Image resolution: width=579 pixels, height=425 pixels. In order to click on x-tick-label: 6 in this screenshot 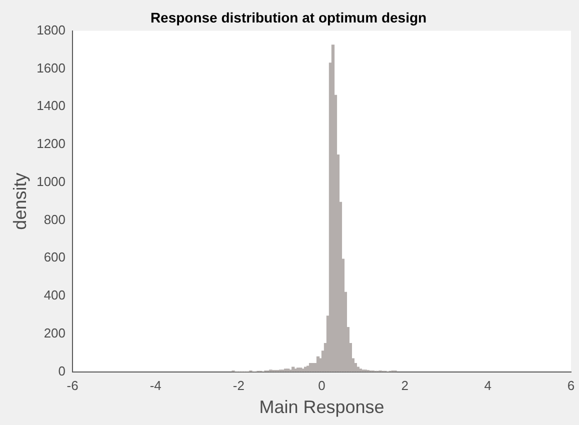, I will do `click(571, 386)`.